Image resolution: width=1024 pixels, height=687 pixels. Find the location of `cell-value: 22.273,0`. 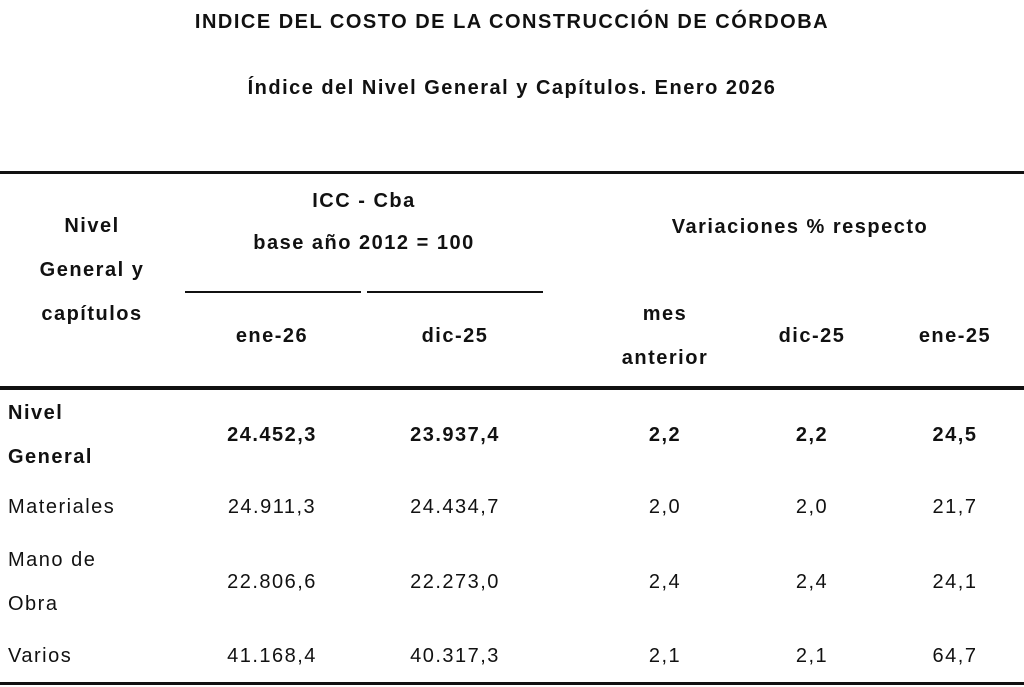

cell-value: 22.273,0 is located at coordinates (455, 582).